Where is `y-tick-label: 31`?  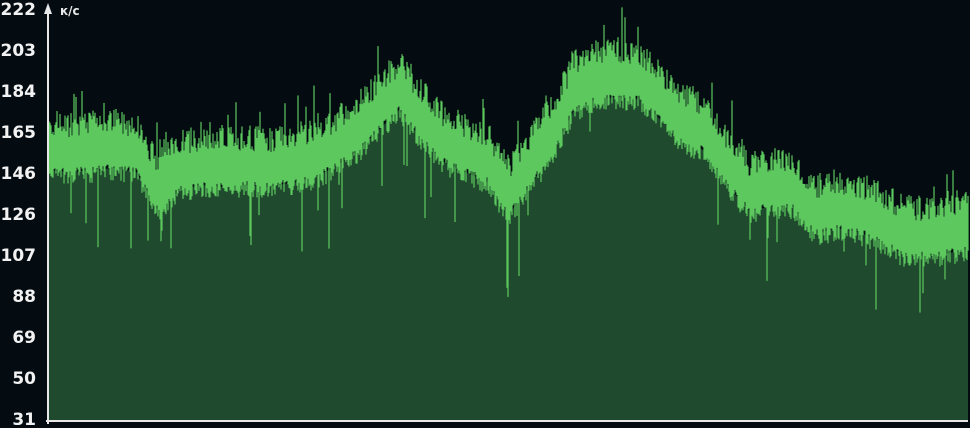 y-tick-label: 31 is located at coordinates (24, 419).